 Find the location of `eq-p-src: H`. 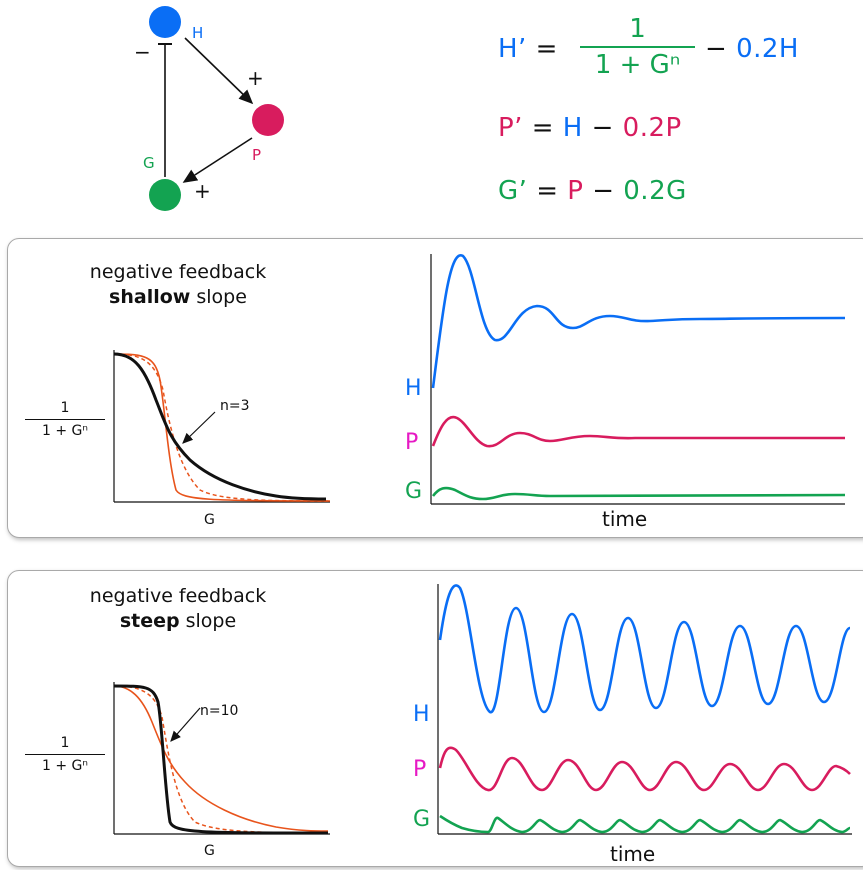

eq-p-src: H is located at coordinates (573, 128).